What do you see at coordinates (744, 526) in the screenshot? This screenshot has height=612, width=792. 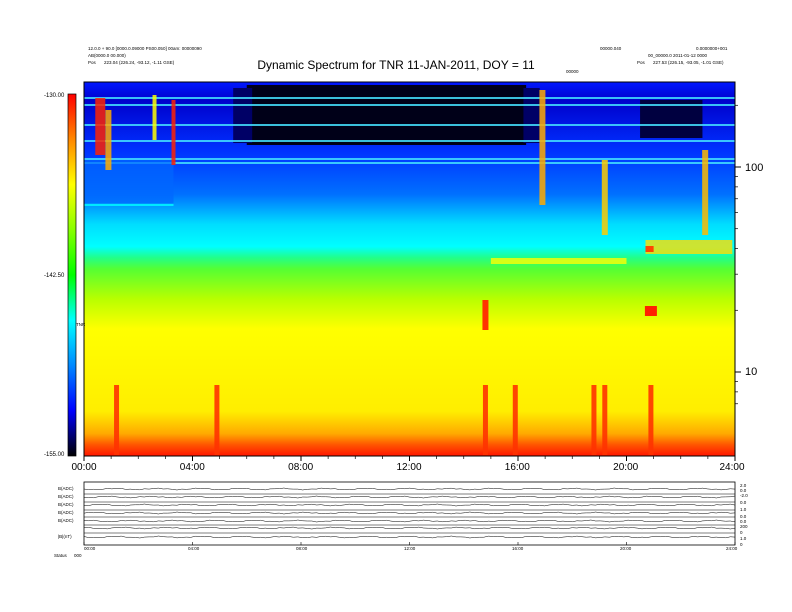 I see `ts-right-value: 200` at bounding box center [744, 526].